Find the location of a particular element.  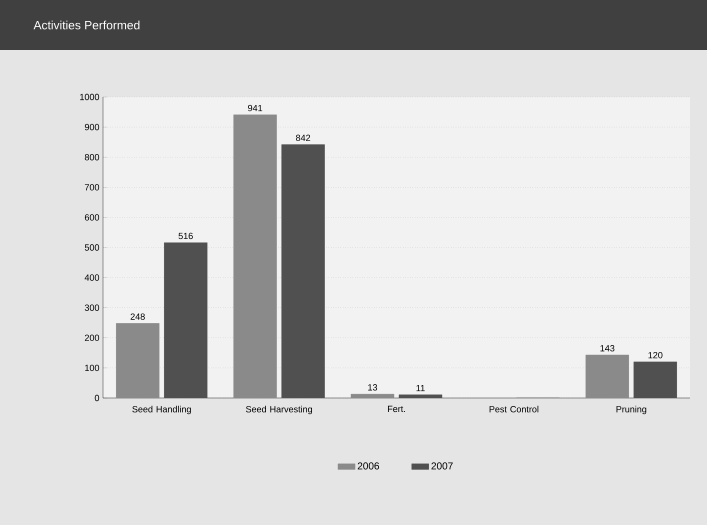

y-tick-label: 400 is located at coordinates (92, 277).